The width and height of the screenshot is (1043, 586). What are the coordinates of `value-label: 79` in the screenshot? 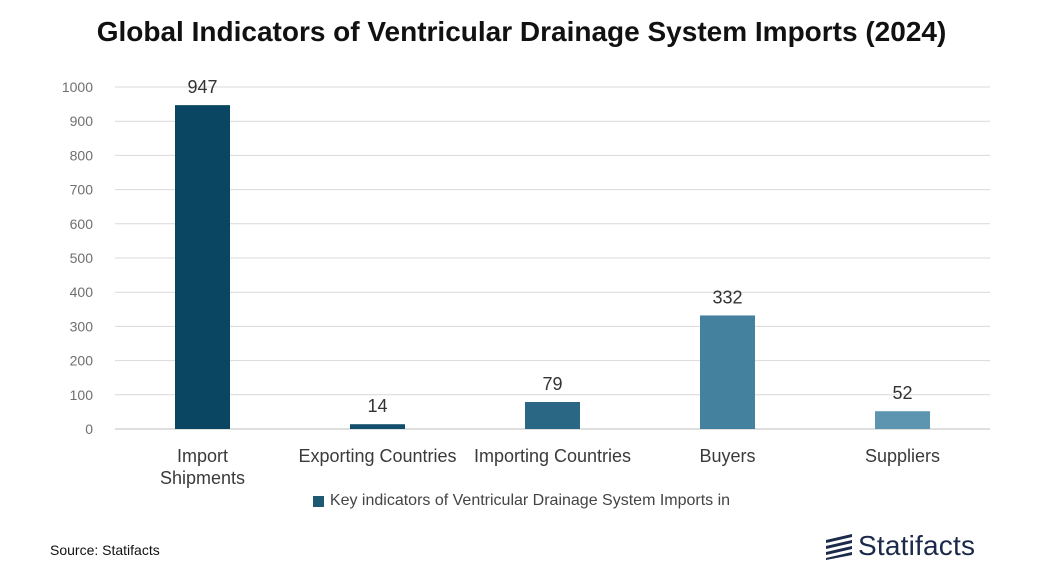 It's located at (552, 384).